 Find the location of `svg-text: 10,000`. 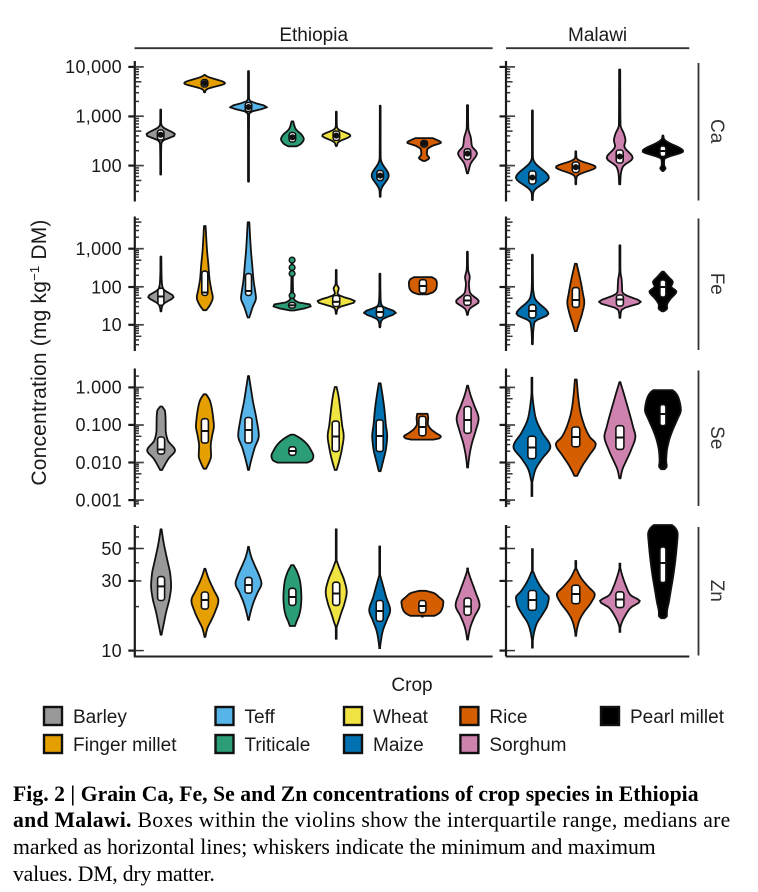

svg-text: 10,000 is located at coordinates (93, 67).